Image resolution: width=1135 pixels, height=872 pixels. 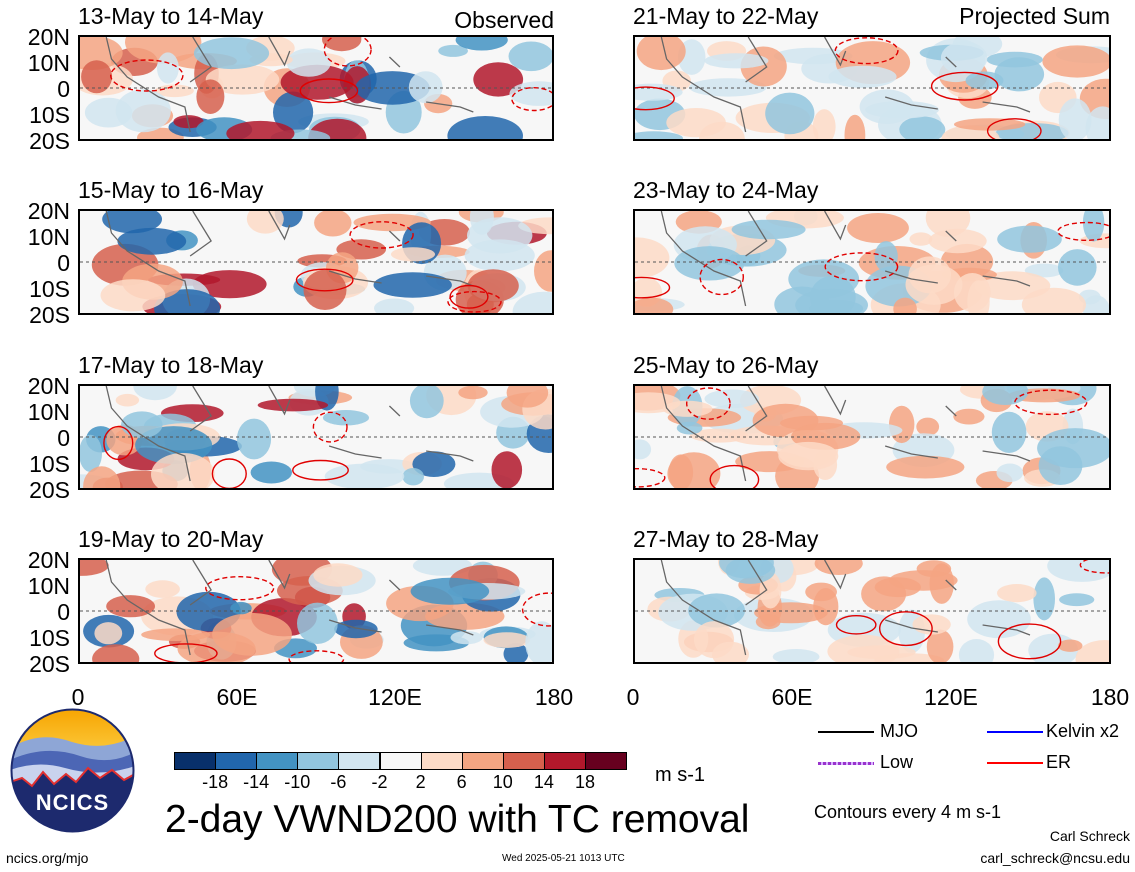 What do you see at coordinates (1015, 732) in the screenshot?
I see `kelvin-legend-line` at bounding box center [1015, 732].